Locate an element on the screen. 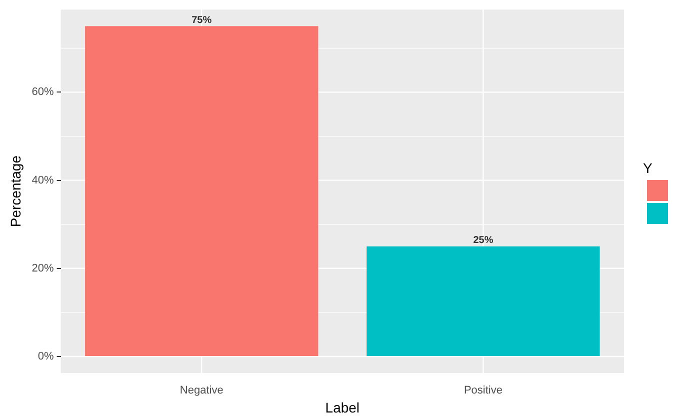 This screenshot has height=419, width=676. data-label: 25% is located at coordinates (483, 240).